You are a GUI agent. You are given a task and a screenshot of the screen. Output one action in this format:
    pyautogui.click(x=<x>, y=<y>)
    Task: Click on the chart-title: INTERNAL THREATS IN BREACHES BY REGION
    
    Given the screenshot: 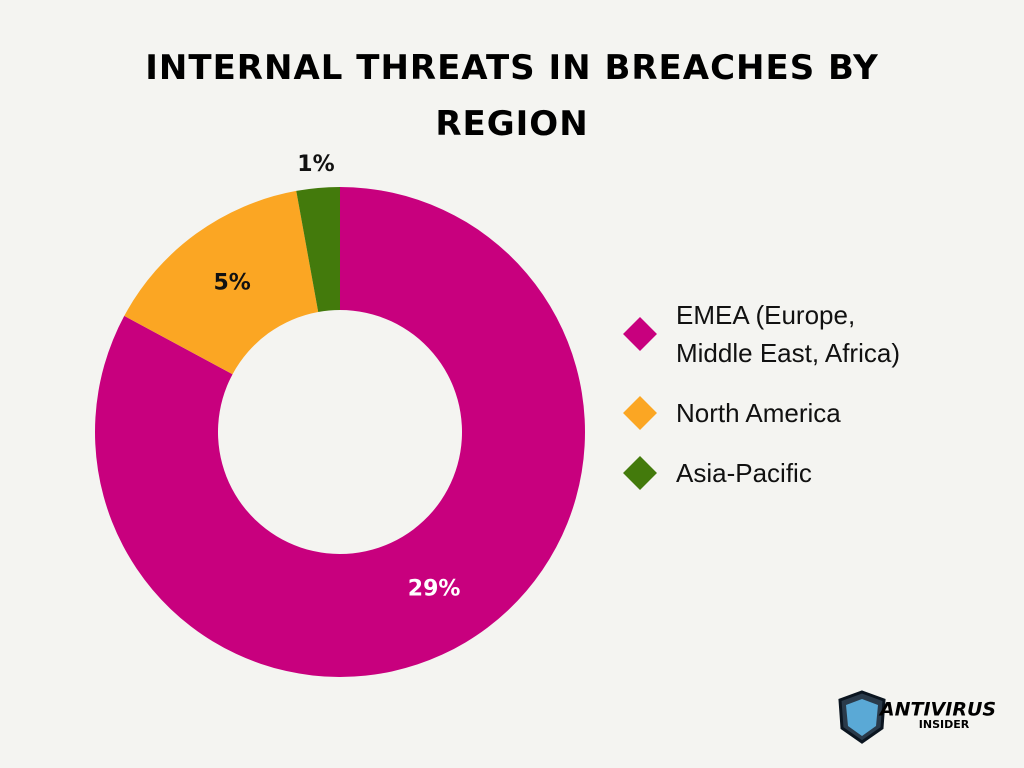 What is the action you would take?
    pyautogui.click(x=512, y=96)
    